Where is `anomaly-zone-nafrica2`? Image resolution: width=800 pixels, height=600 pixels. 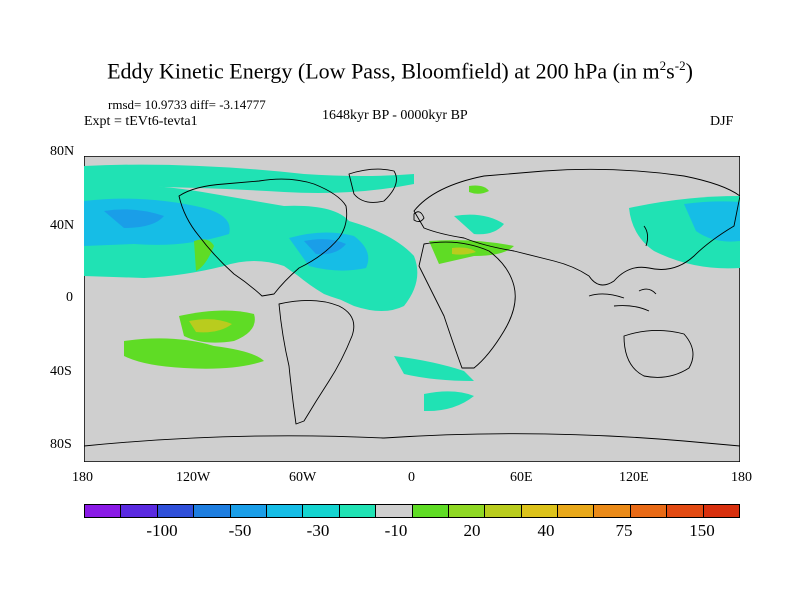
anomaly-zone-nafrica2 is located at coordinates (479, 189).